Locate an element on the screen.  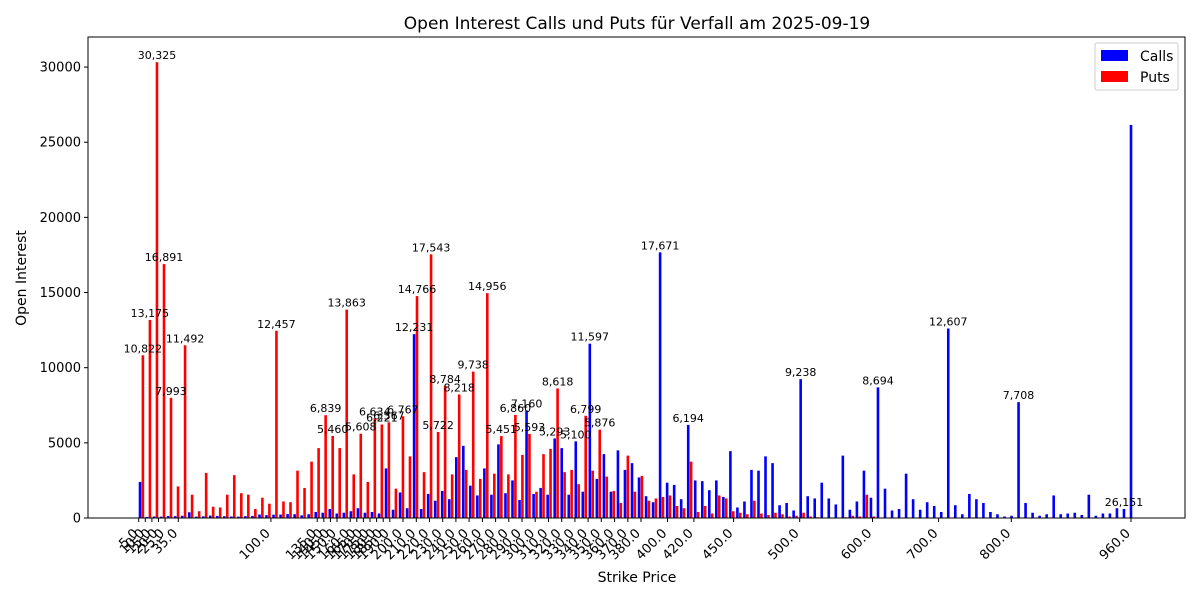
y-tick-label: 15000 is located at coordinates (60, 293).